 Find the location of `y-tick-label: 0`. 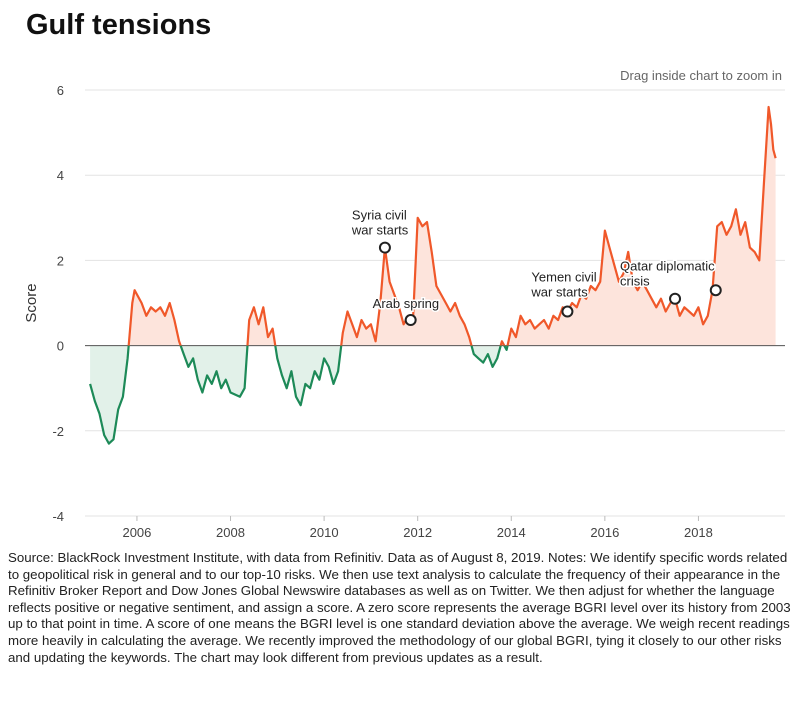

y-tick-label: 0 is located at coordinates (60, 346).